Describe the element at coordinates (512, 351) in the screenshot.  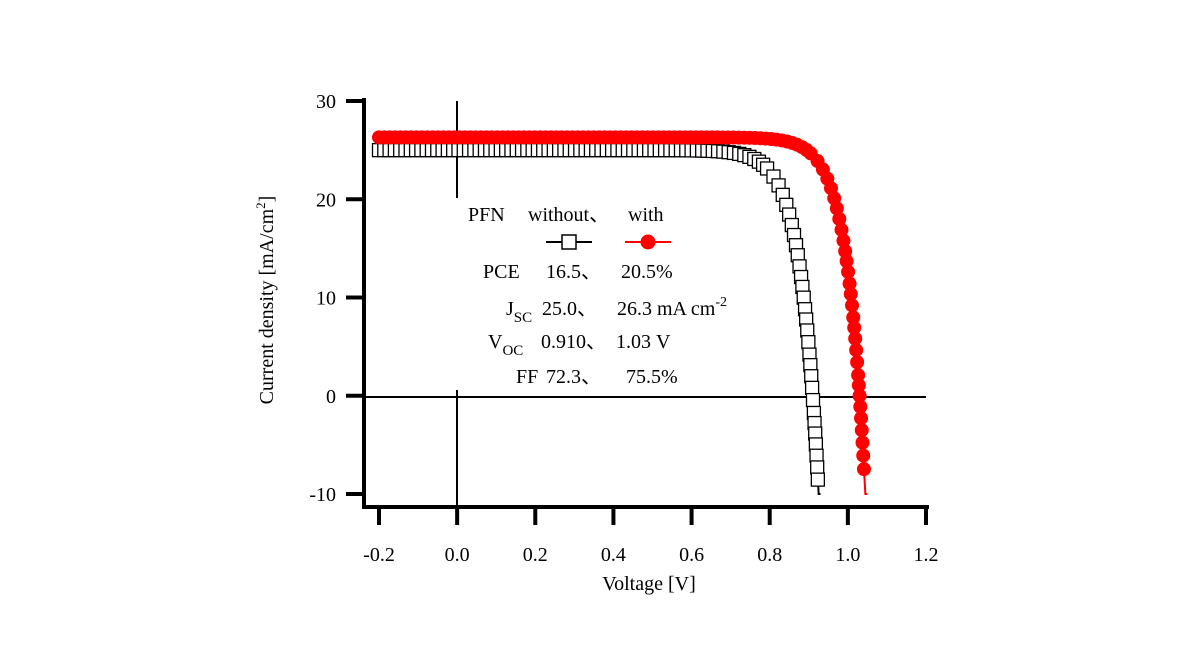
I see `legend-voc-sub: OC` at that location.